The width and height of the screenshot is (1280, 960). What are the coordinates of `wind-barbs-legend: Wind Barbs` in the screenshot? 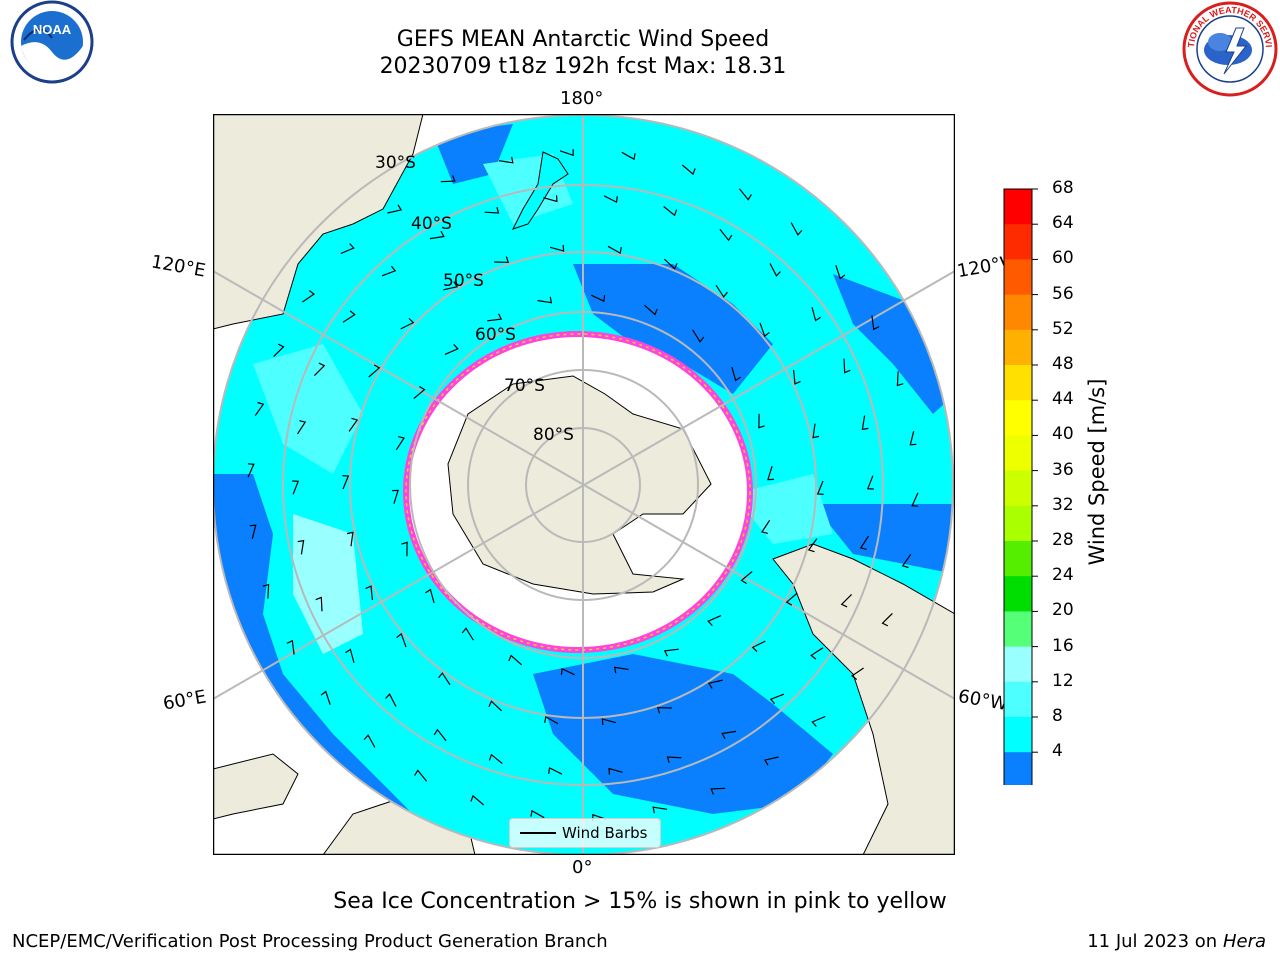 It's located at (585, 833).